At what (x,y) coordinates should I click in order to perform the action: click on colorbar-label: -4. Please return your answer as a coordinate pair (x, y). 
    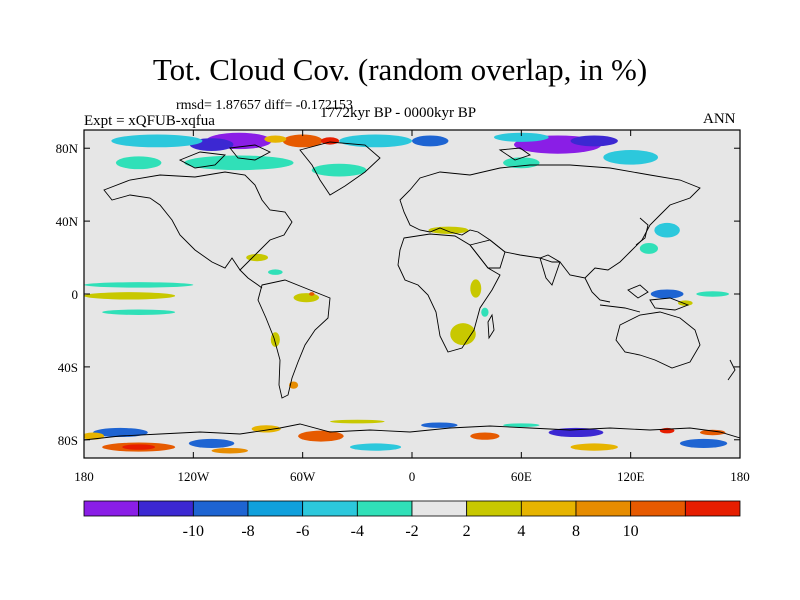
    Looking at the image, I should click on (357, 531).